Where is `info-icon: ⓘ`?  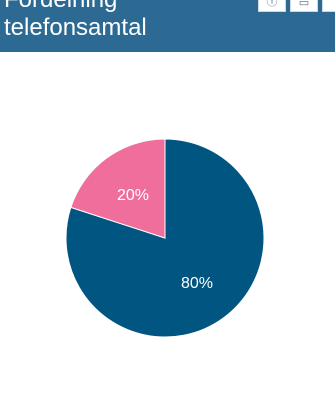 info-icon: ⓘ is located at coordinates (272, 6).